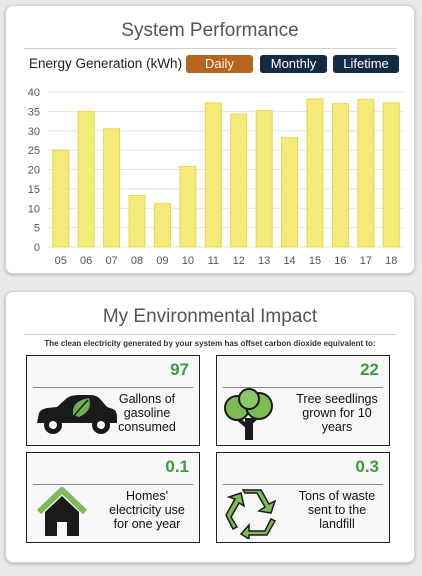 The image size is (422, 576). I want to click on tile-value: 0.1, so click(177, 466).